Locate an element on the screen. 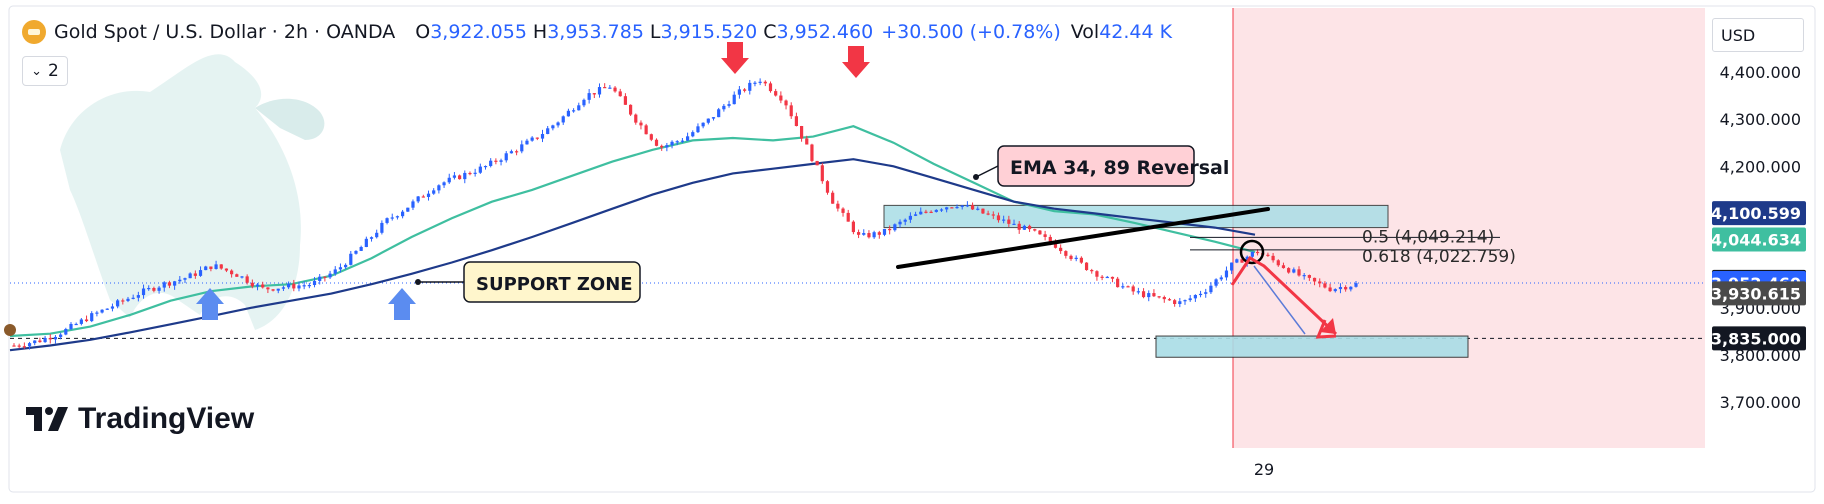  rejection-circle-marker is located at coordinates (1252, 252).